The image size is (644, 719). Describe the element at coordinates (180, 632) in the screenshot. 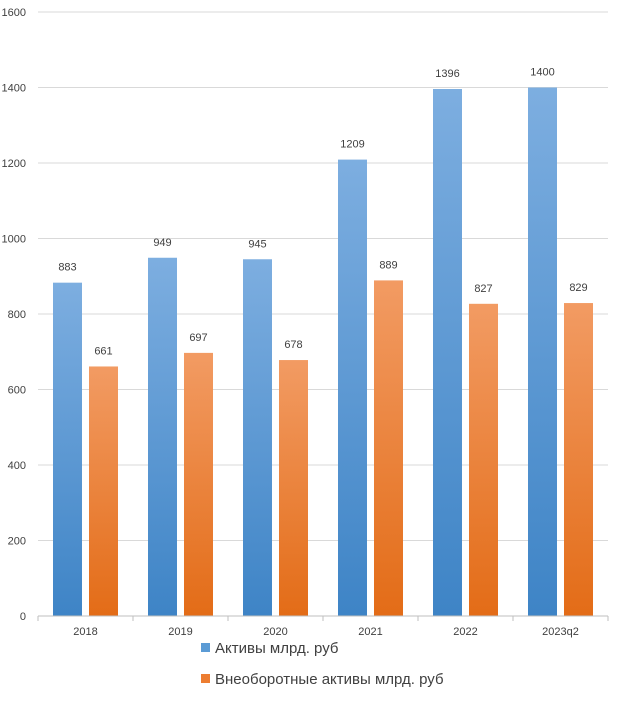

I see `x-tick-label: 2019` at that location.